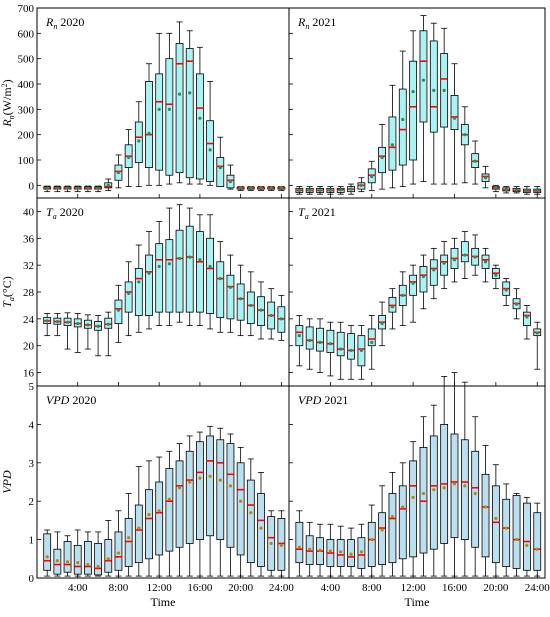 The height and width of the screenshot is (617, 550). I want to click on panel-title: Rn 2020, so click(64, 23).